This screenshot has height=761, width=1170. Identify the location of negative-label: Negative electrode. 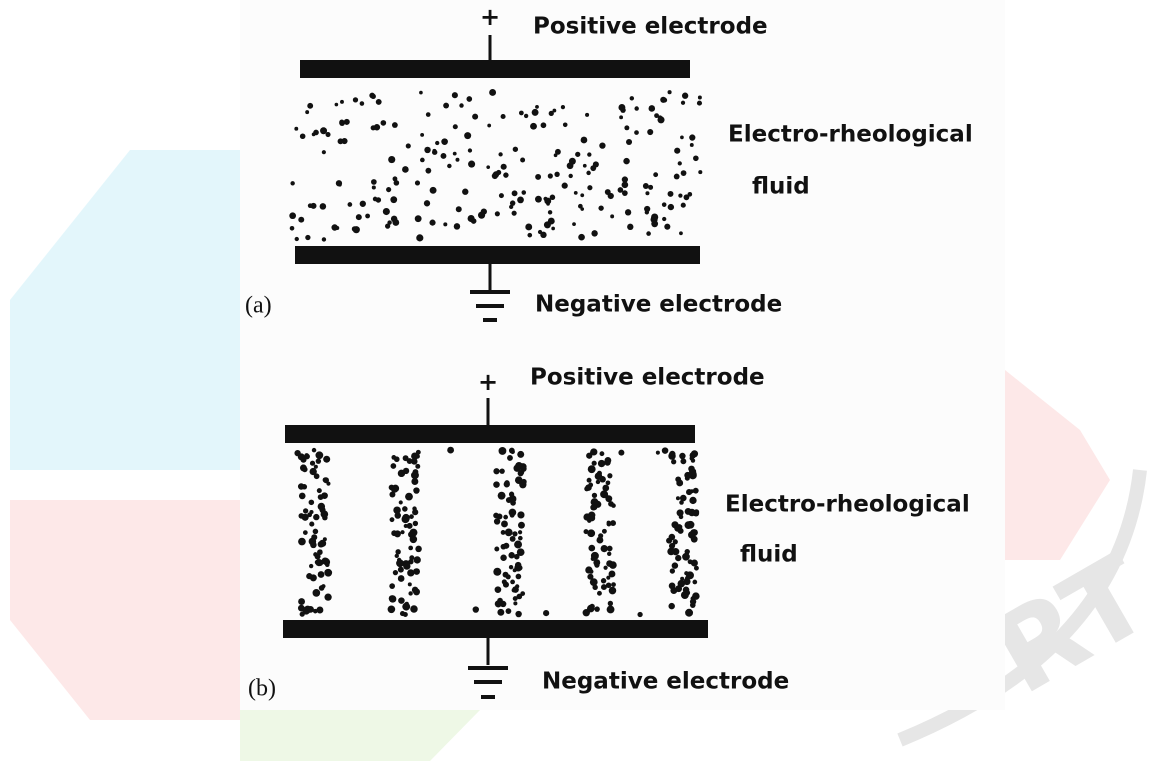
(665, 682).